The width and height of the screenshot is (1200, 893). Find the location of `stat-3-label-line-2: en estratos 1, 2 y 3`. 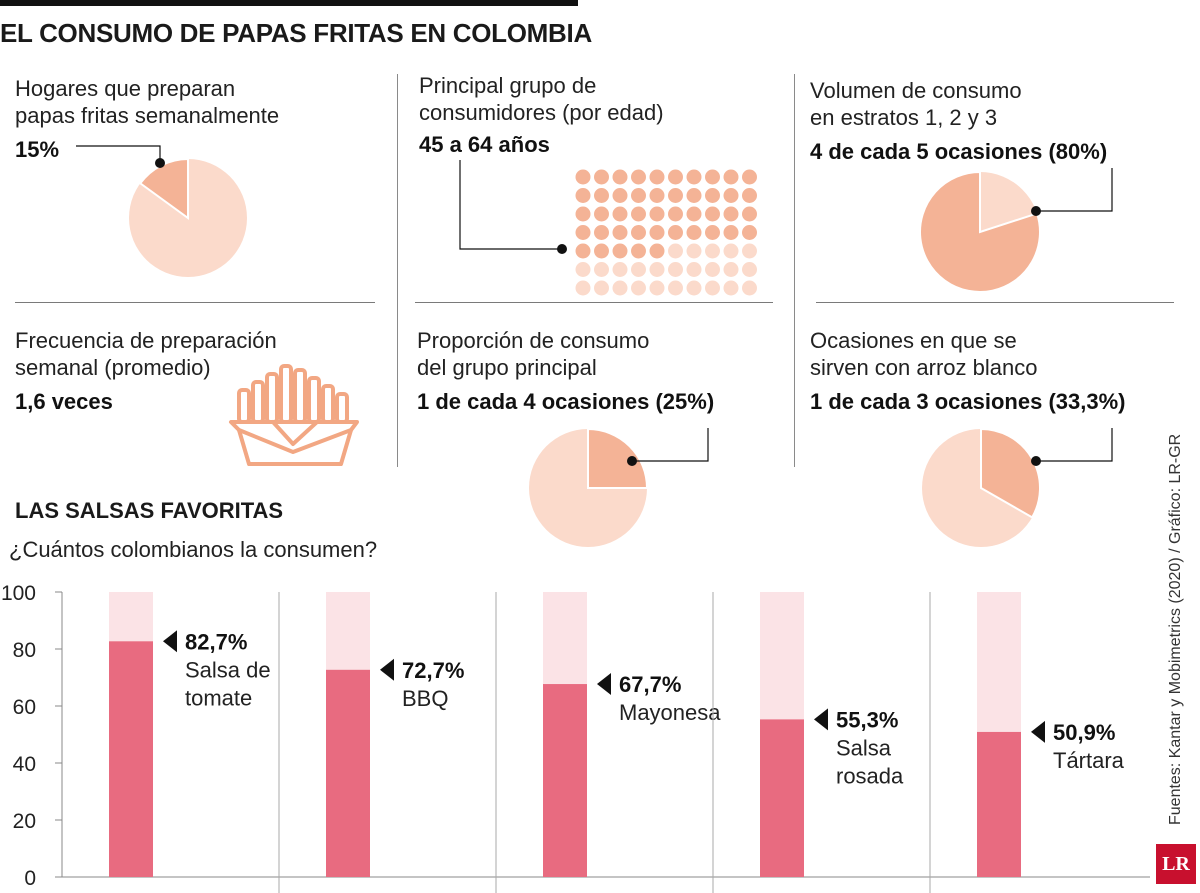

stat-3-label-line-2: en estratos 1, 2 y 3 is located at coordinates (904, 117).